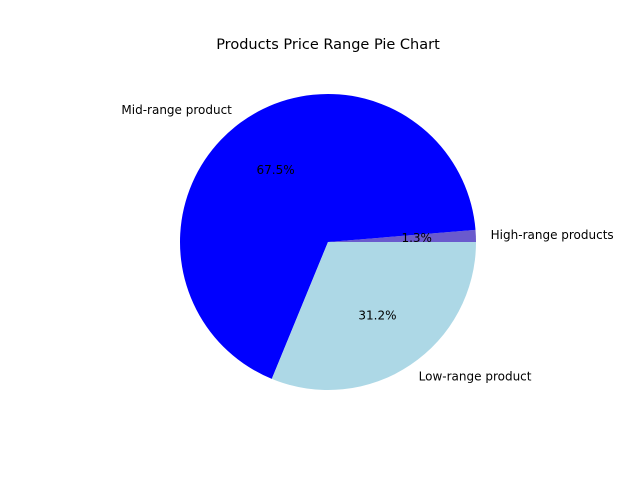 The width and height of the screenshot is (640, 480). What do you see at coordinates (328, 45) in the screenshot?
I see `chart-title: Products Price Range Pie Chart` at bounding box center [328, 45].